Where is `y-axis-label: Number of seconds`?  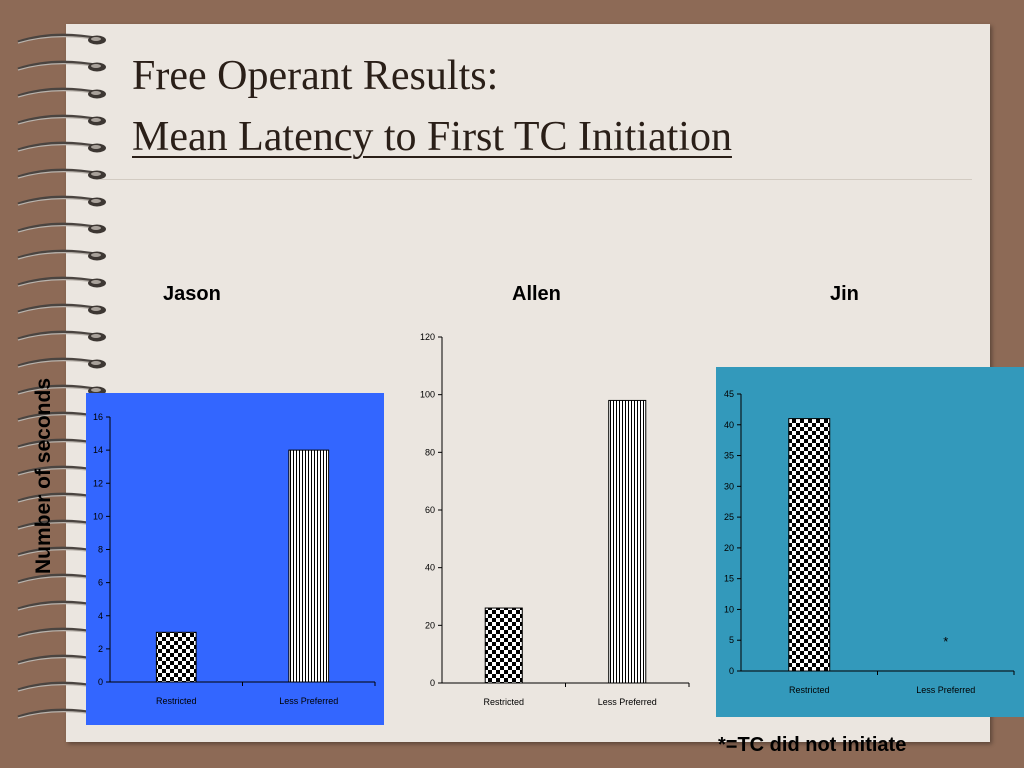
y-axis-label: Number of seconds is located at coordinates (43, 476).